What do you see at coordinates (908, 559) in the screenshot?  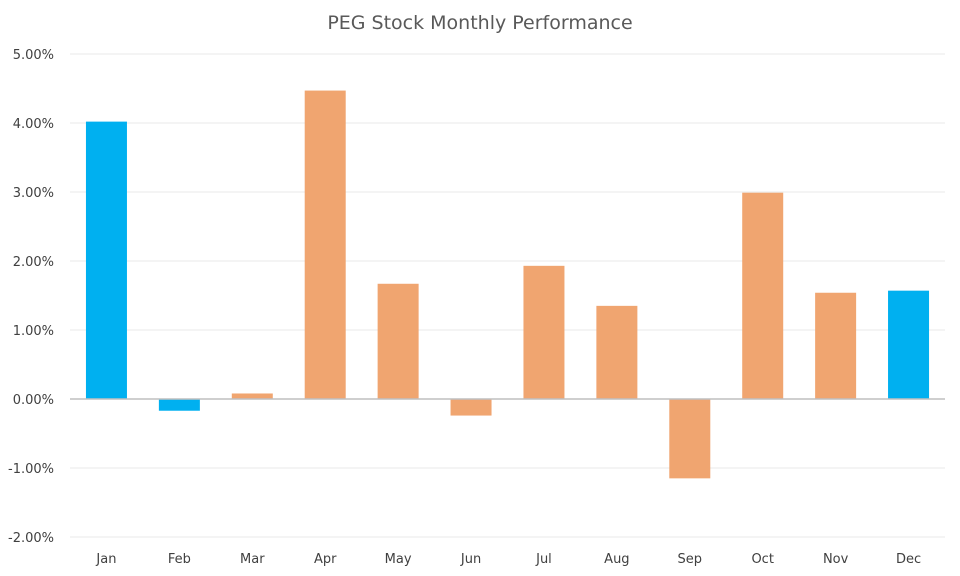 I see `x-tick-label: Dec` at bounding box center [908, 559].